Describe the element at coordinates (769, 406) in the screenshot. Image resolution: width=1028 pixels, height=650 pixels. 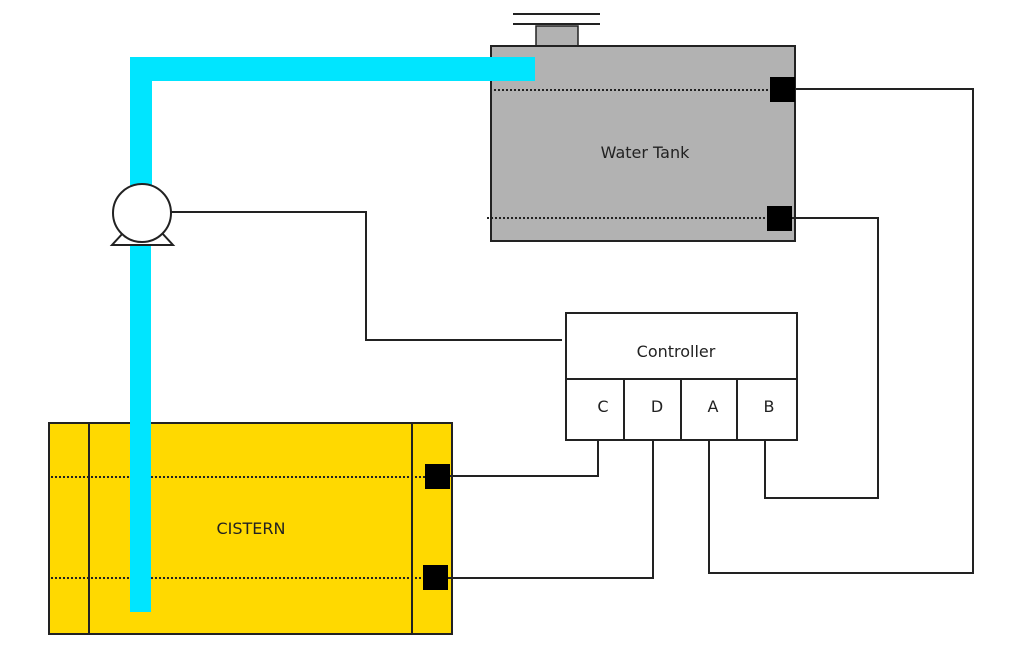
I see `controller-port-b: B` at that location.